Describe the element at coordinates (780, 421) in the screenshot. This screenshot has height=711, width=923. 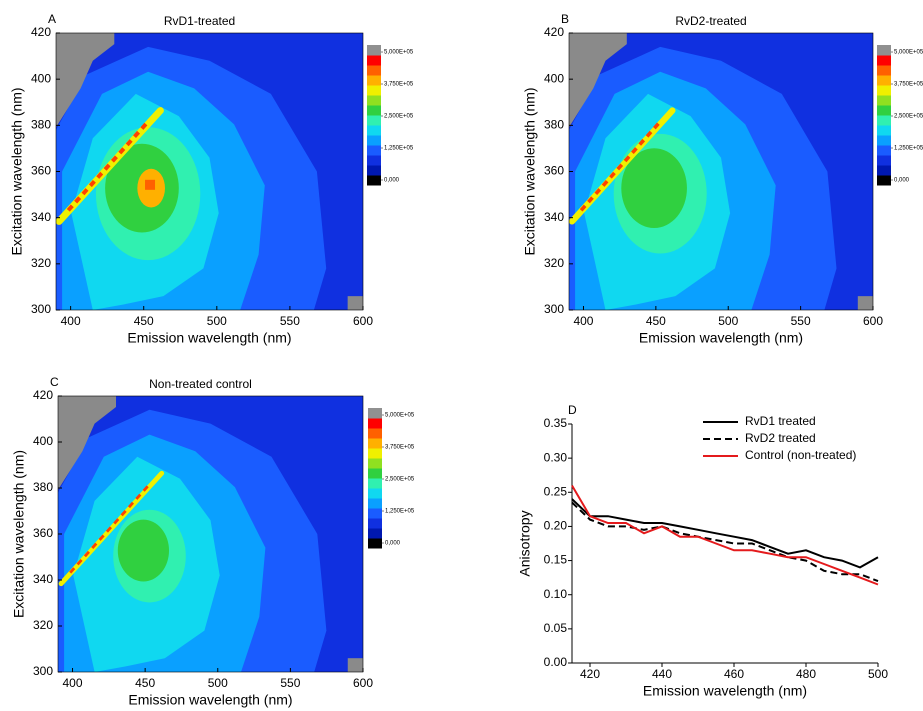
I see `legend-label: RvD1 treated` at that location.